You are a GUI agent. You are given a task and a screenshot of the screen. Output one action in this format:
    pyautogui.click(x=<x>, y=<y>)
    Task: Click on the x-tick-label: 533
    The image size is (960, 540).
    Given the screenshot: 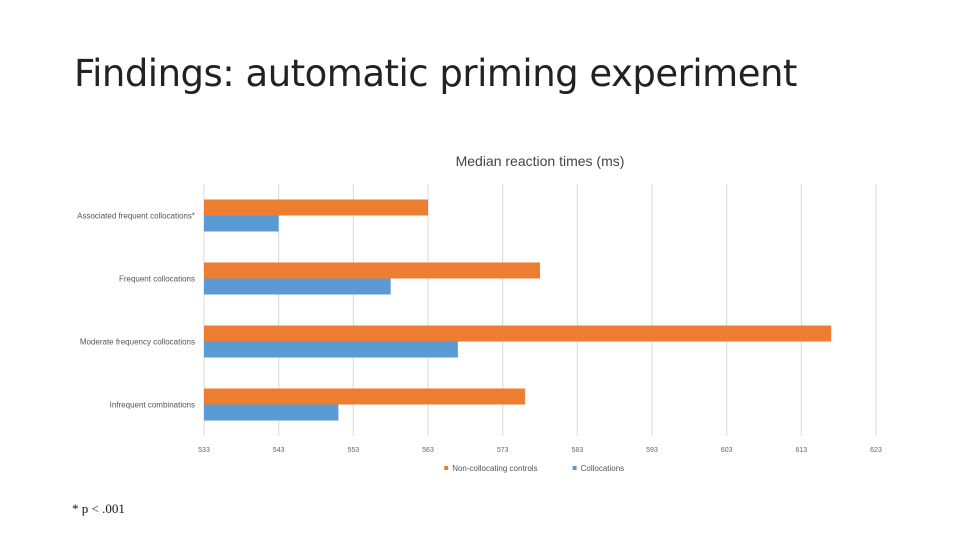 What is the action you would take?
    pyautogui.click(x=204, y=450)
    